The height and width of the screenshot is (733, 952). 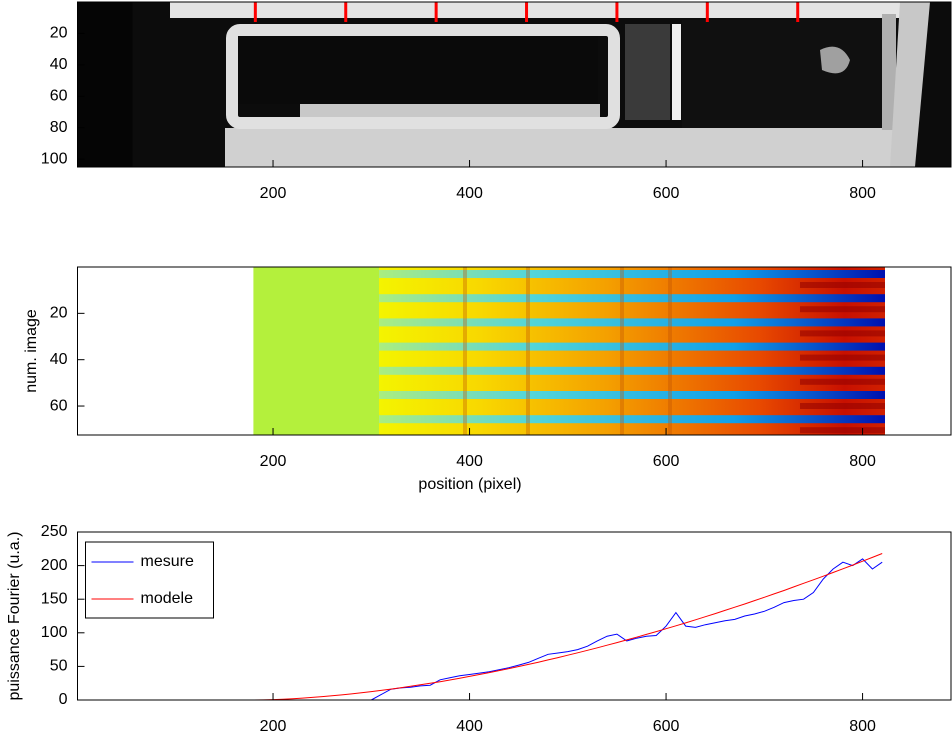 I want to click on legend-label: mesure, so click(x=167, y=561).